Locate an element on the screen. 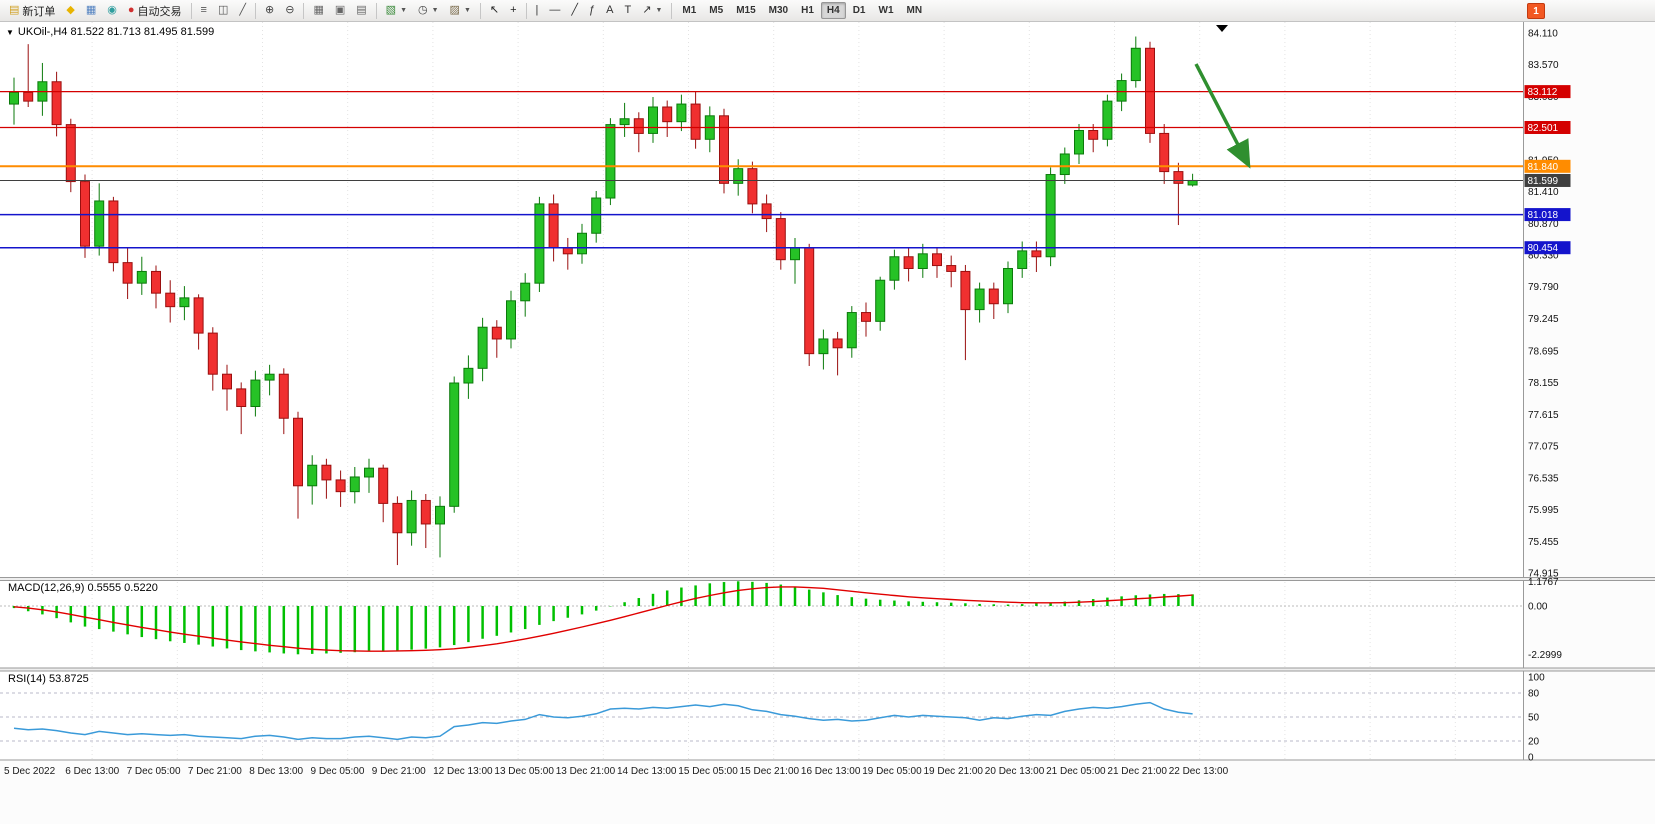 The height and width of the screenshot is (824, 1655). charts-window-icon: ▦ is located at coordinates (91, 10).